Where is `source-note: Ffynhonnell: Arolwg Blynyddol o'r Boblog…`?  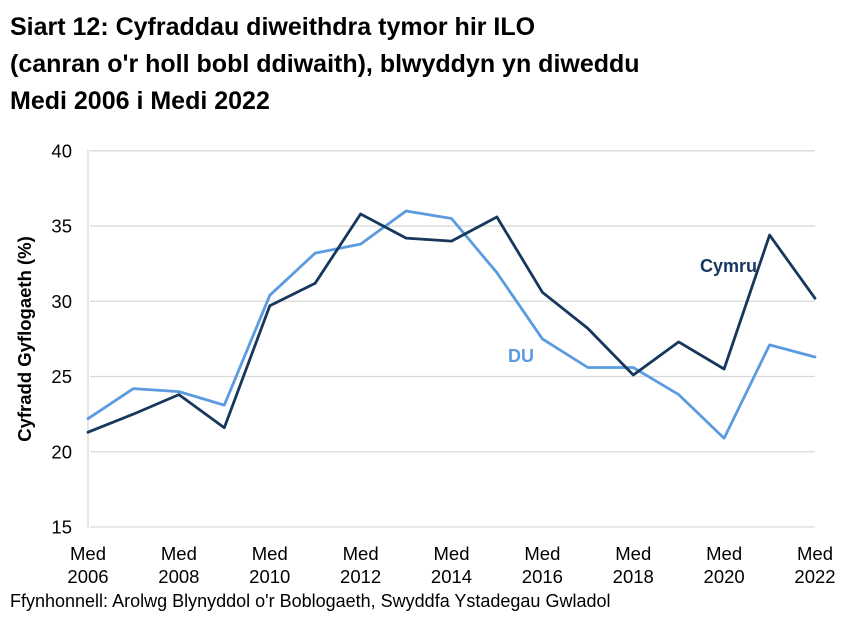
source-note: Ffynhonnell: Arolwg Blynyddol o'r Boblog… is located at coordinates (310, 601).